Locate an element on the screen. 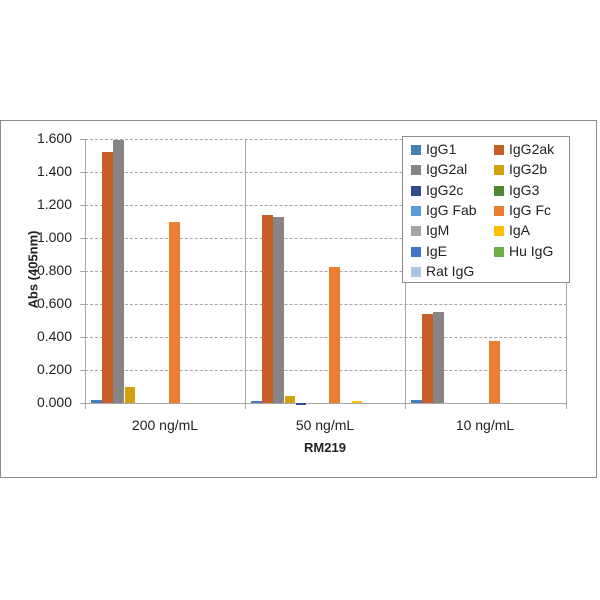 This screenshot has height=600, width=600. y-axis-label: Abs (405nm) is located at coordinates (33, 269).